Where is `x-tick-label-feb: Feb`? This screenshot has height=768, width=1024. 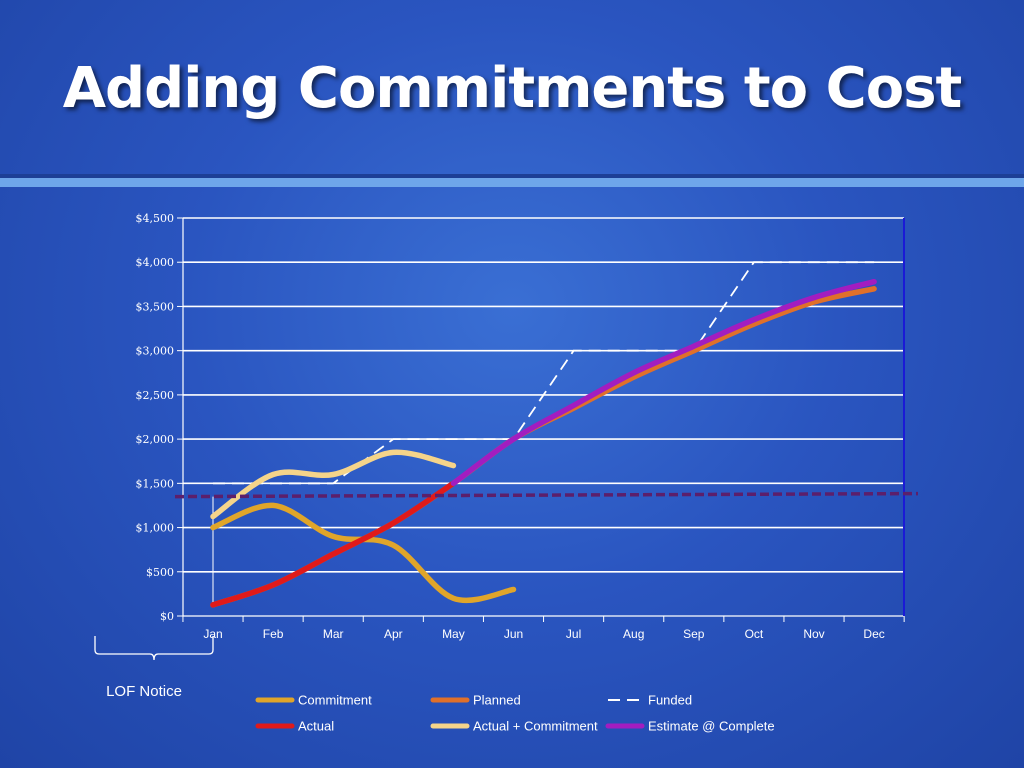
x-tick-label-feb: Feb is located at coordinates (273, 634).